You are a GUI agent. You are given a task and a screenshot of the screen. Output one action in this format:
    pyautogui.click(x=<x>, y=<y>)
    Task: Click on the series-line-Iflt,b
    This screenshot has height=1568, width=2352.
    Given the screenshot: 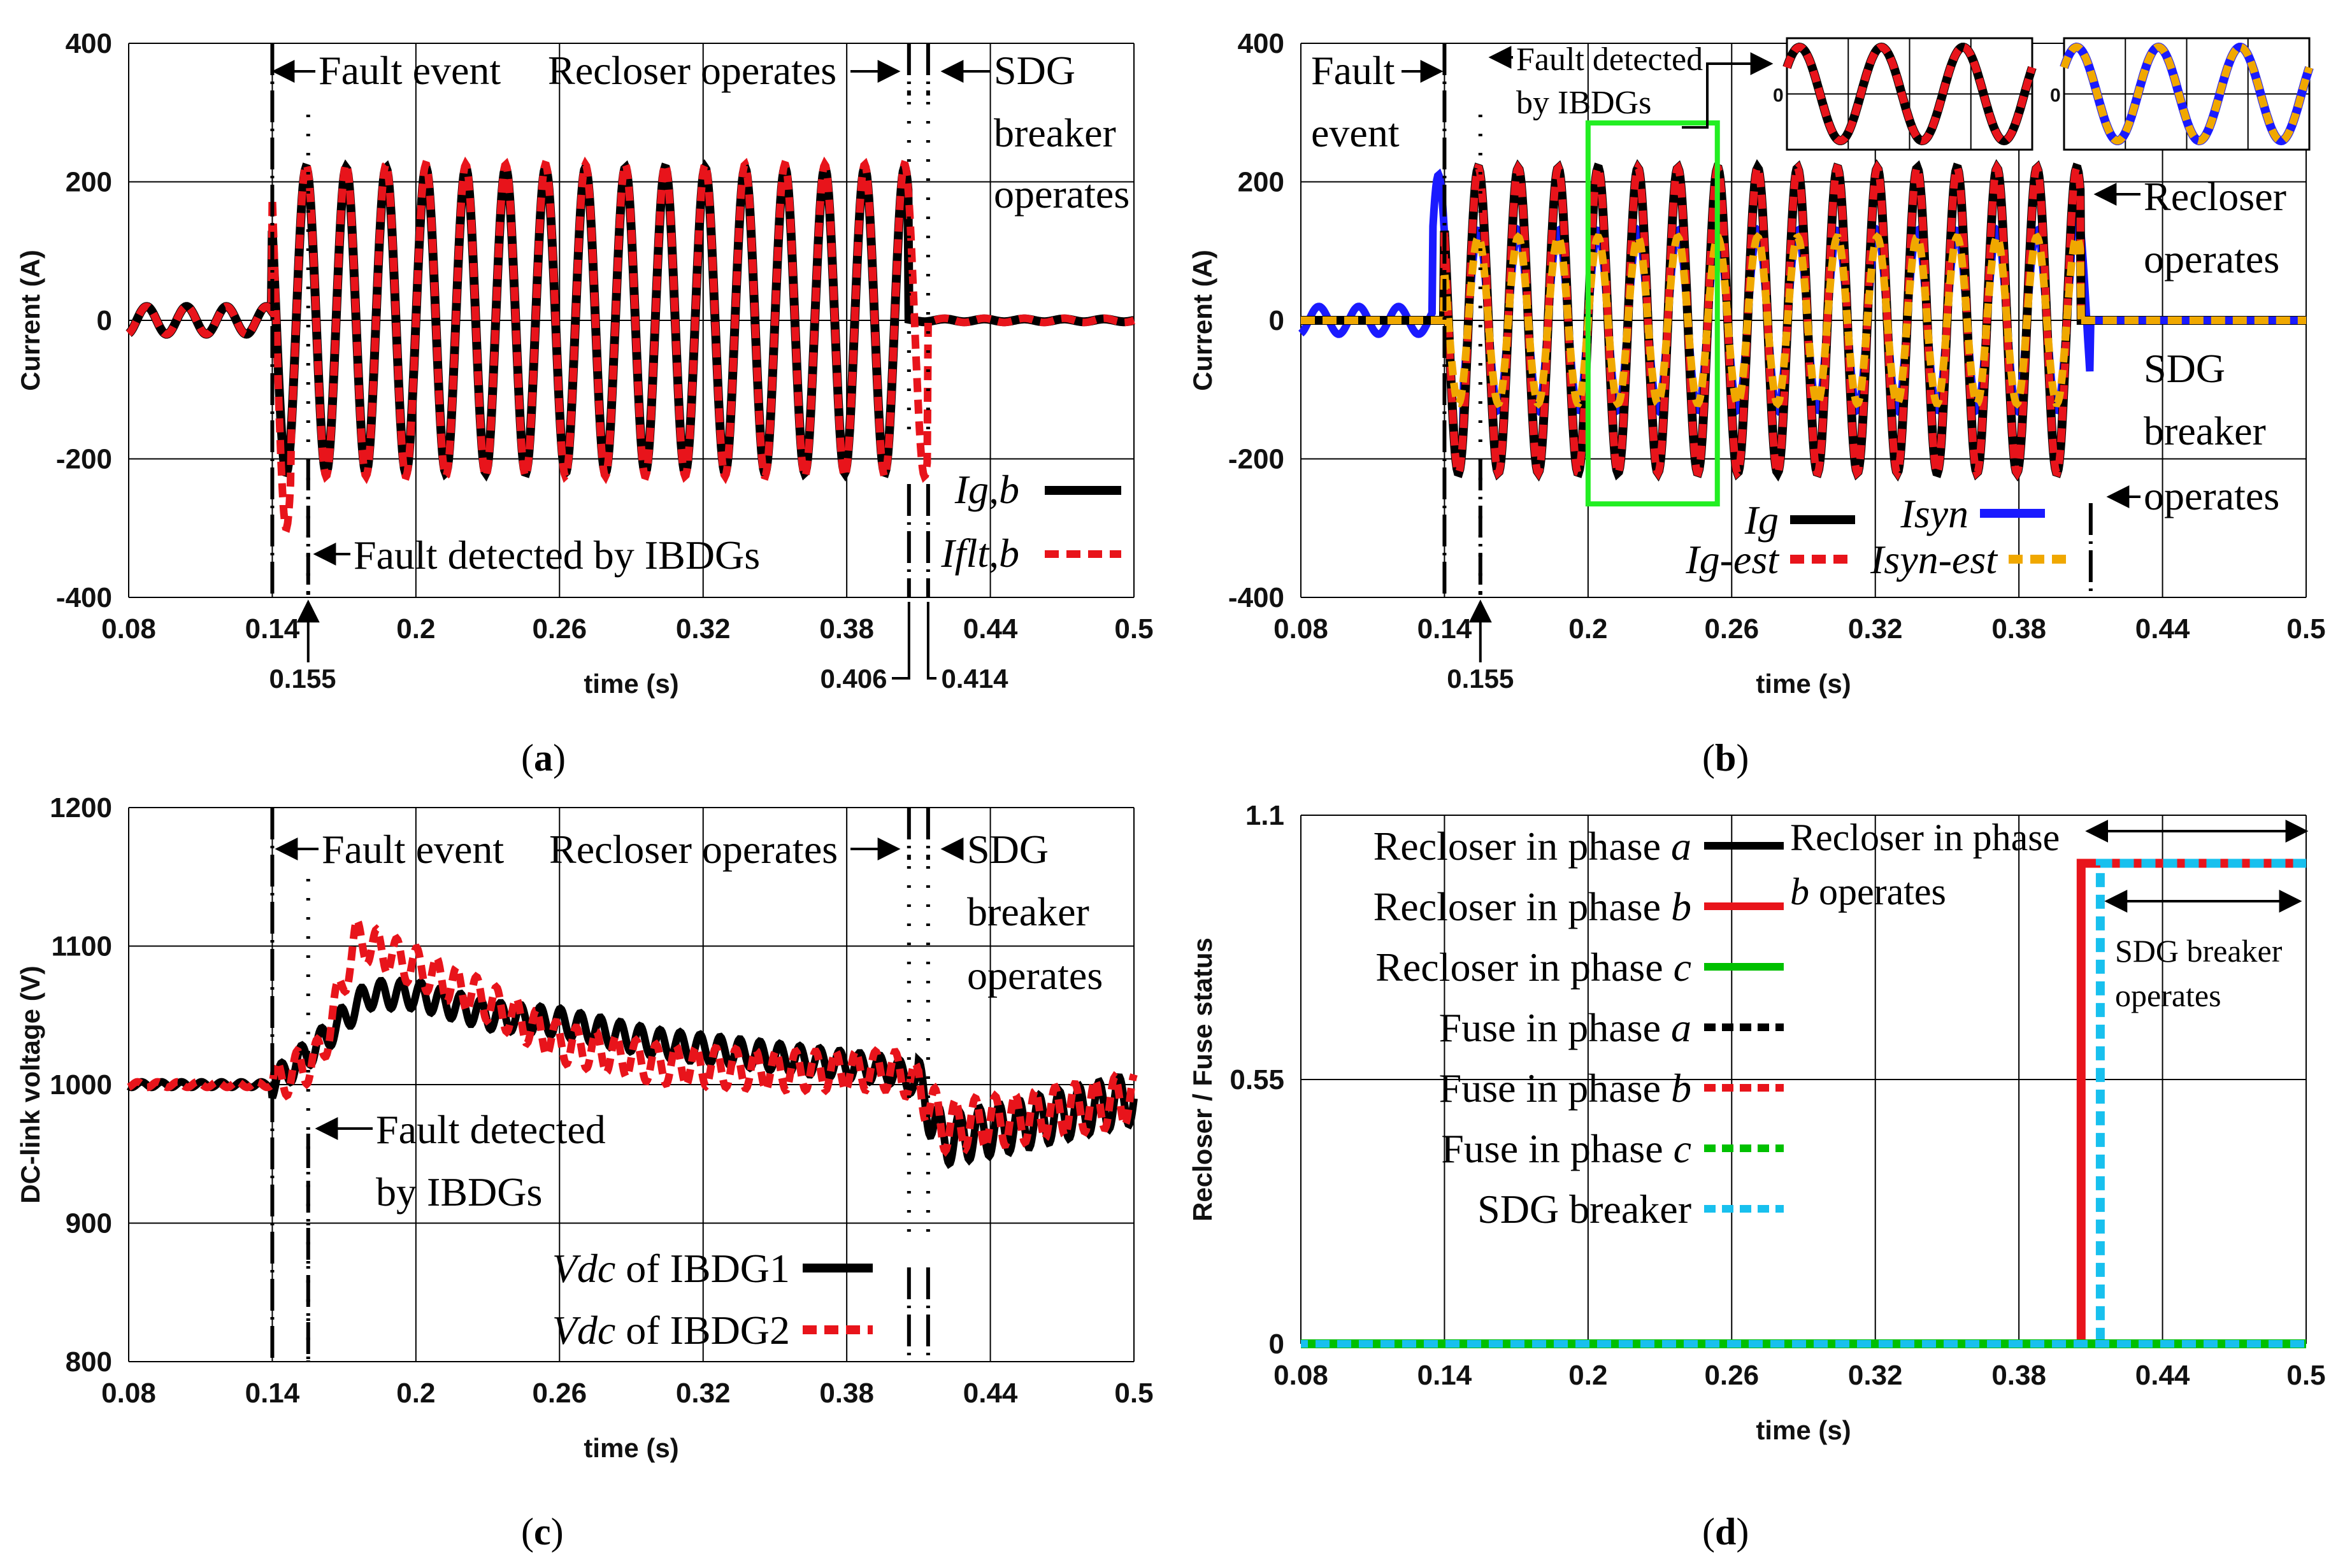 What is the action you would take?
    pyautogui.click(x=630, y=344)
    